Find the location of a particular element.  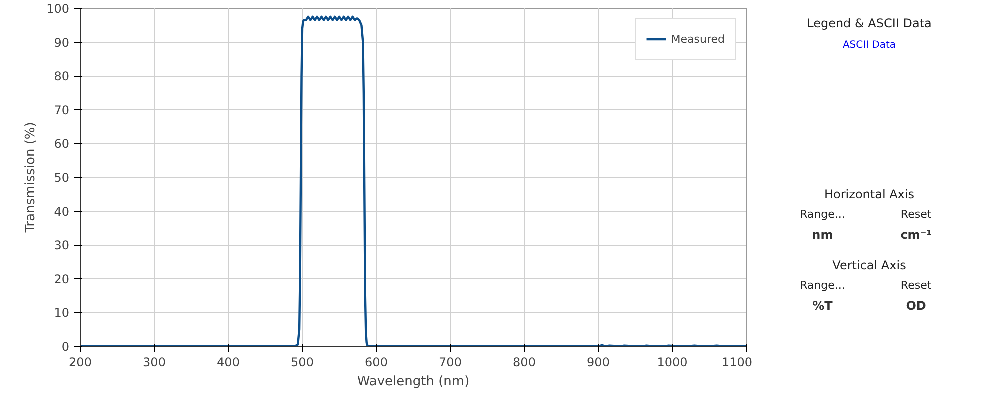

x-tick-label: 800 is located at coordinates (524, 363).